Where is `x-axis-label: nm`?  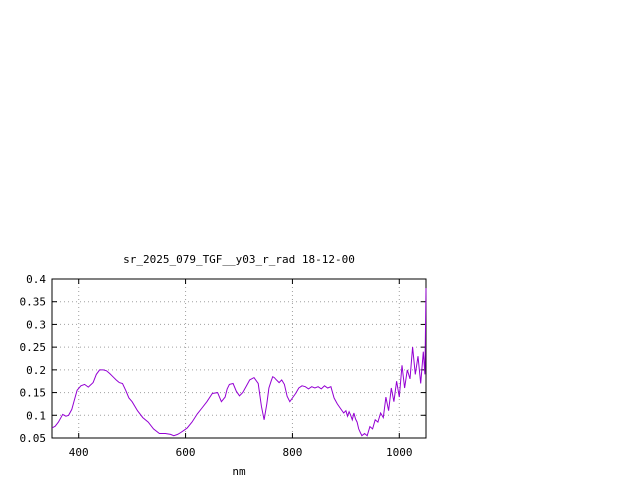 x-axis-label: nm is located at coordinates (239, 471).